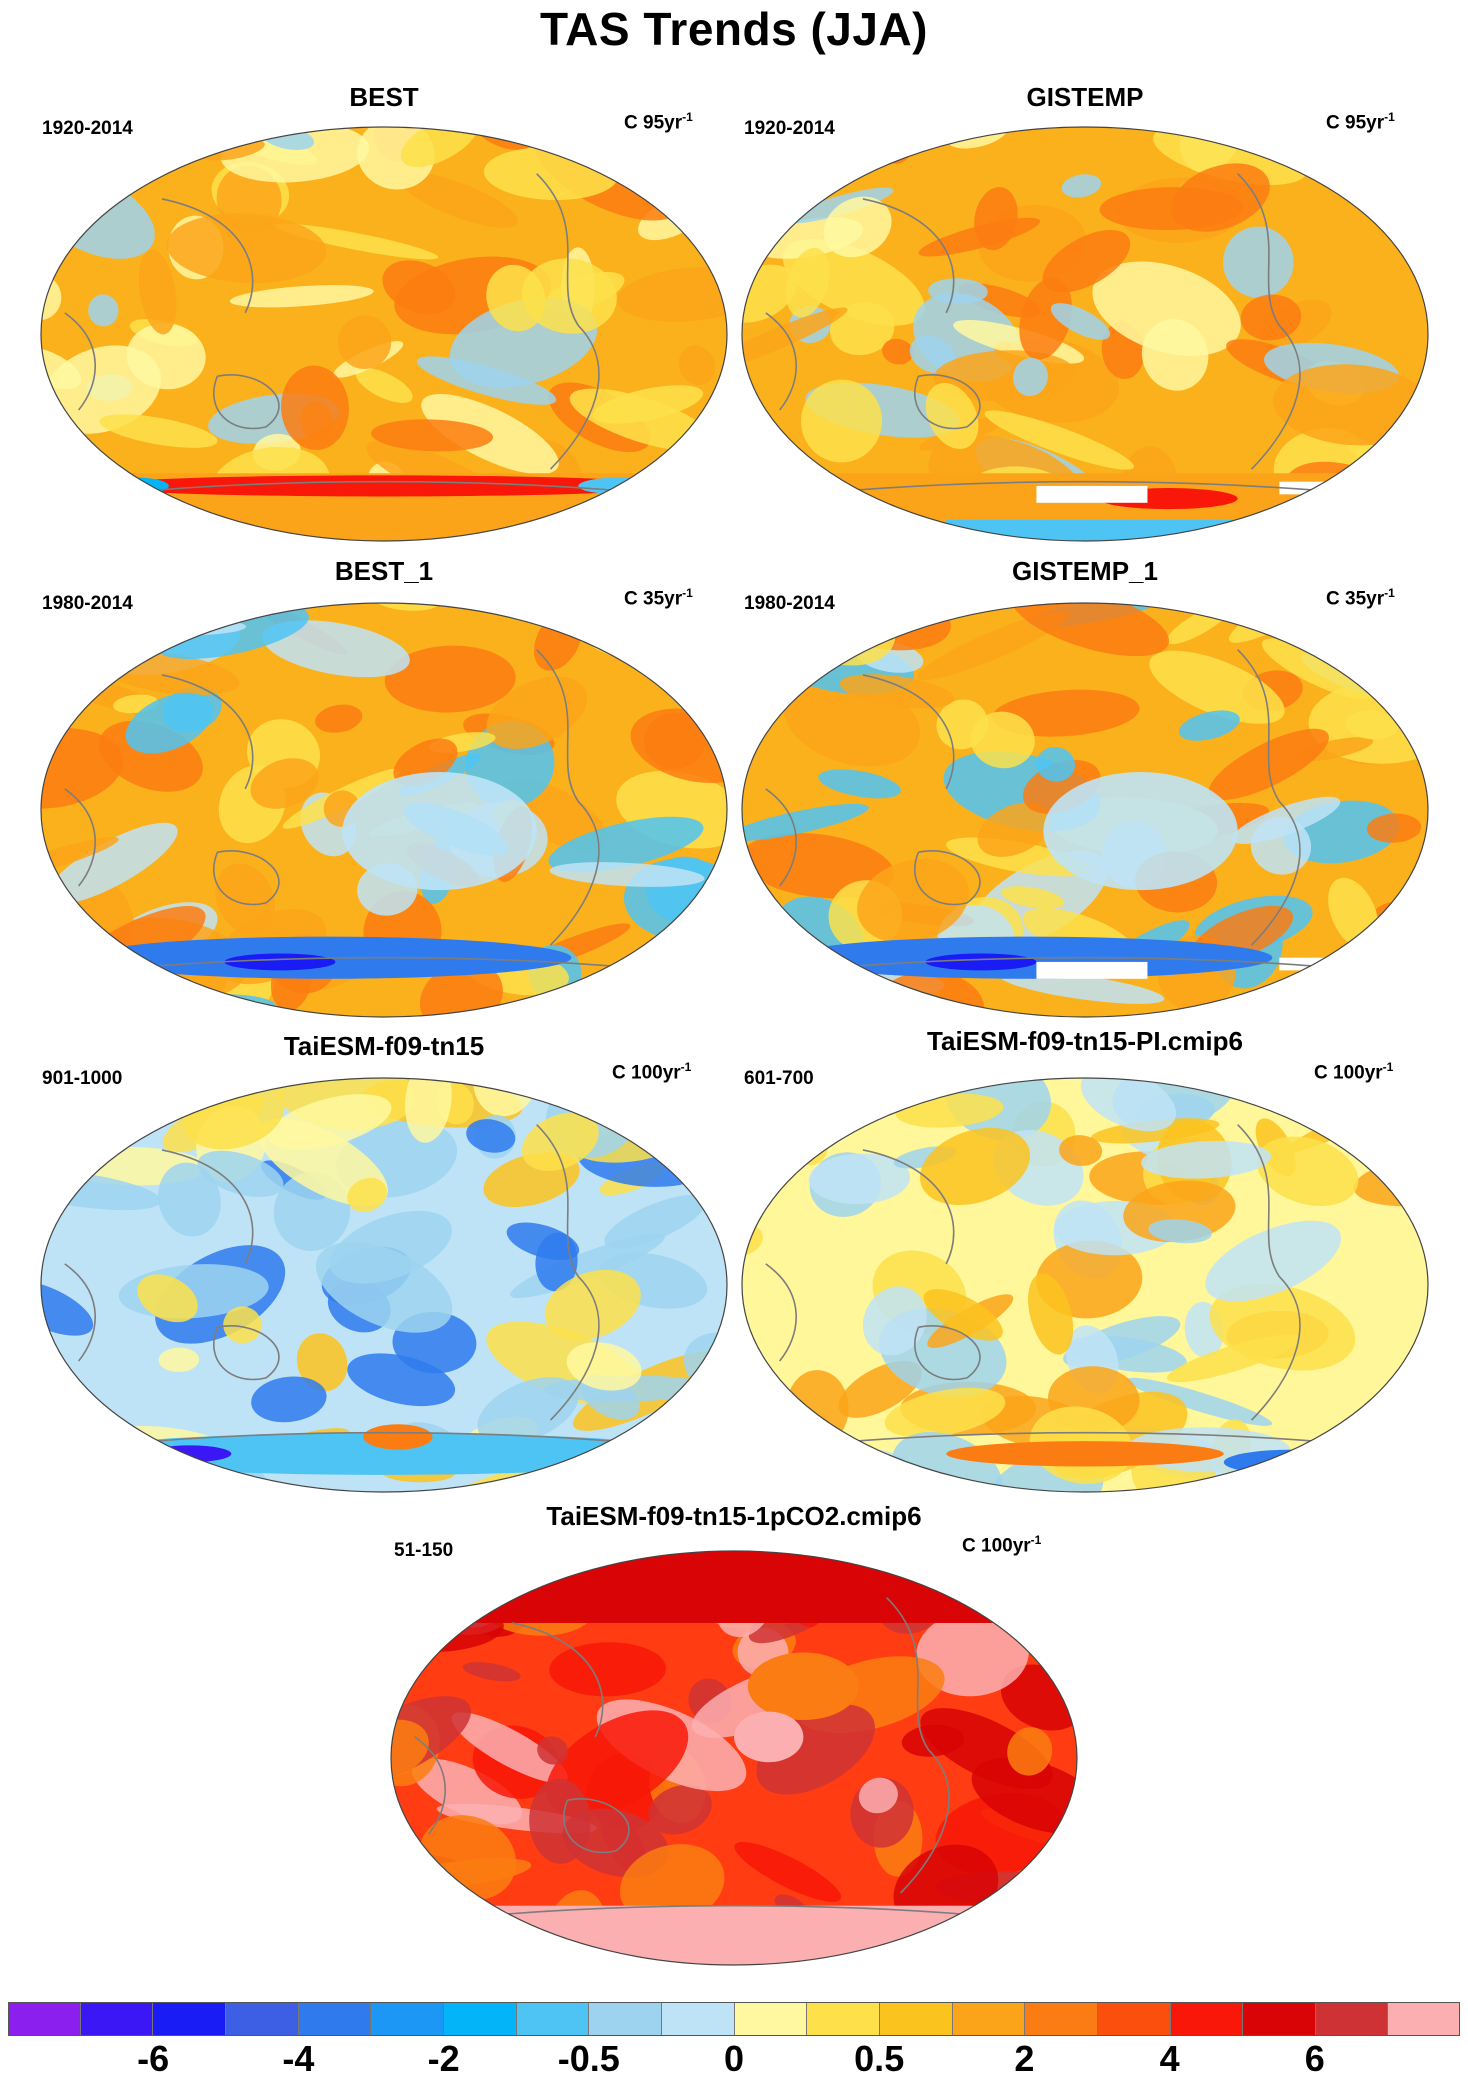  I want to click on panel-years: 901-1000, so click(82, 1078).